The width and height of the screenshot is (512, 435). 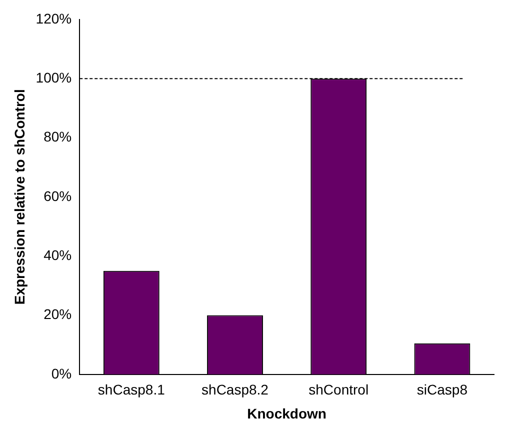 I want to click on y-tick-label: 60%, so click(x=58, y=196).